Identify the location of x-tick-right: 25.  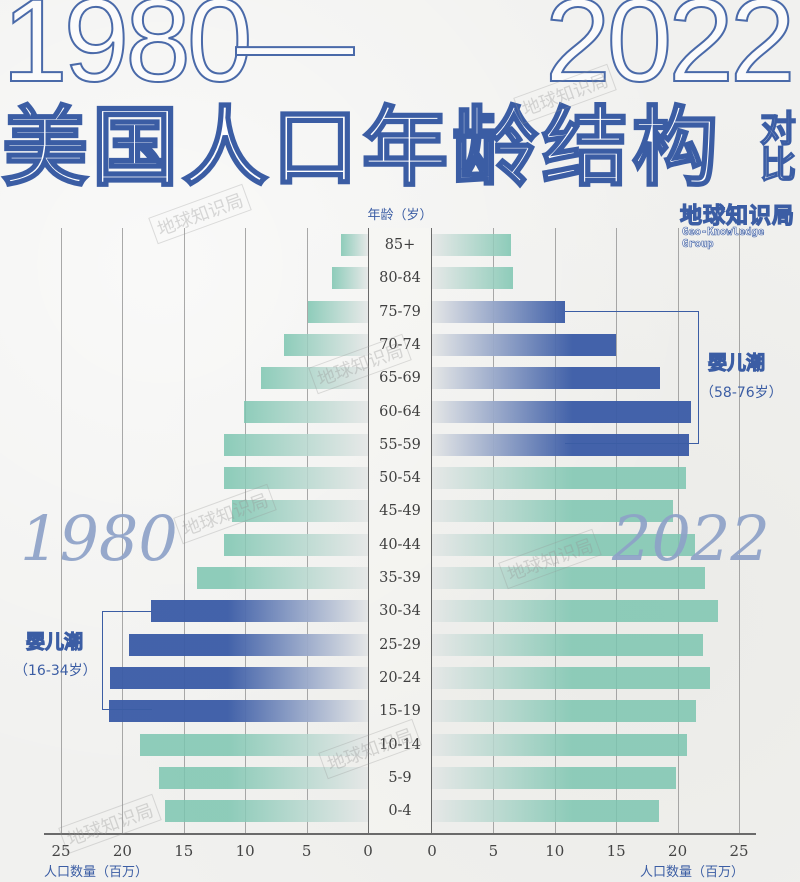
(739, 851).